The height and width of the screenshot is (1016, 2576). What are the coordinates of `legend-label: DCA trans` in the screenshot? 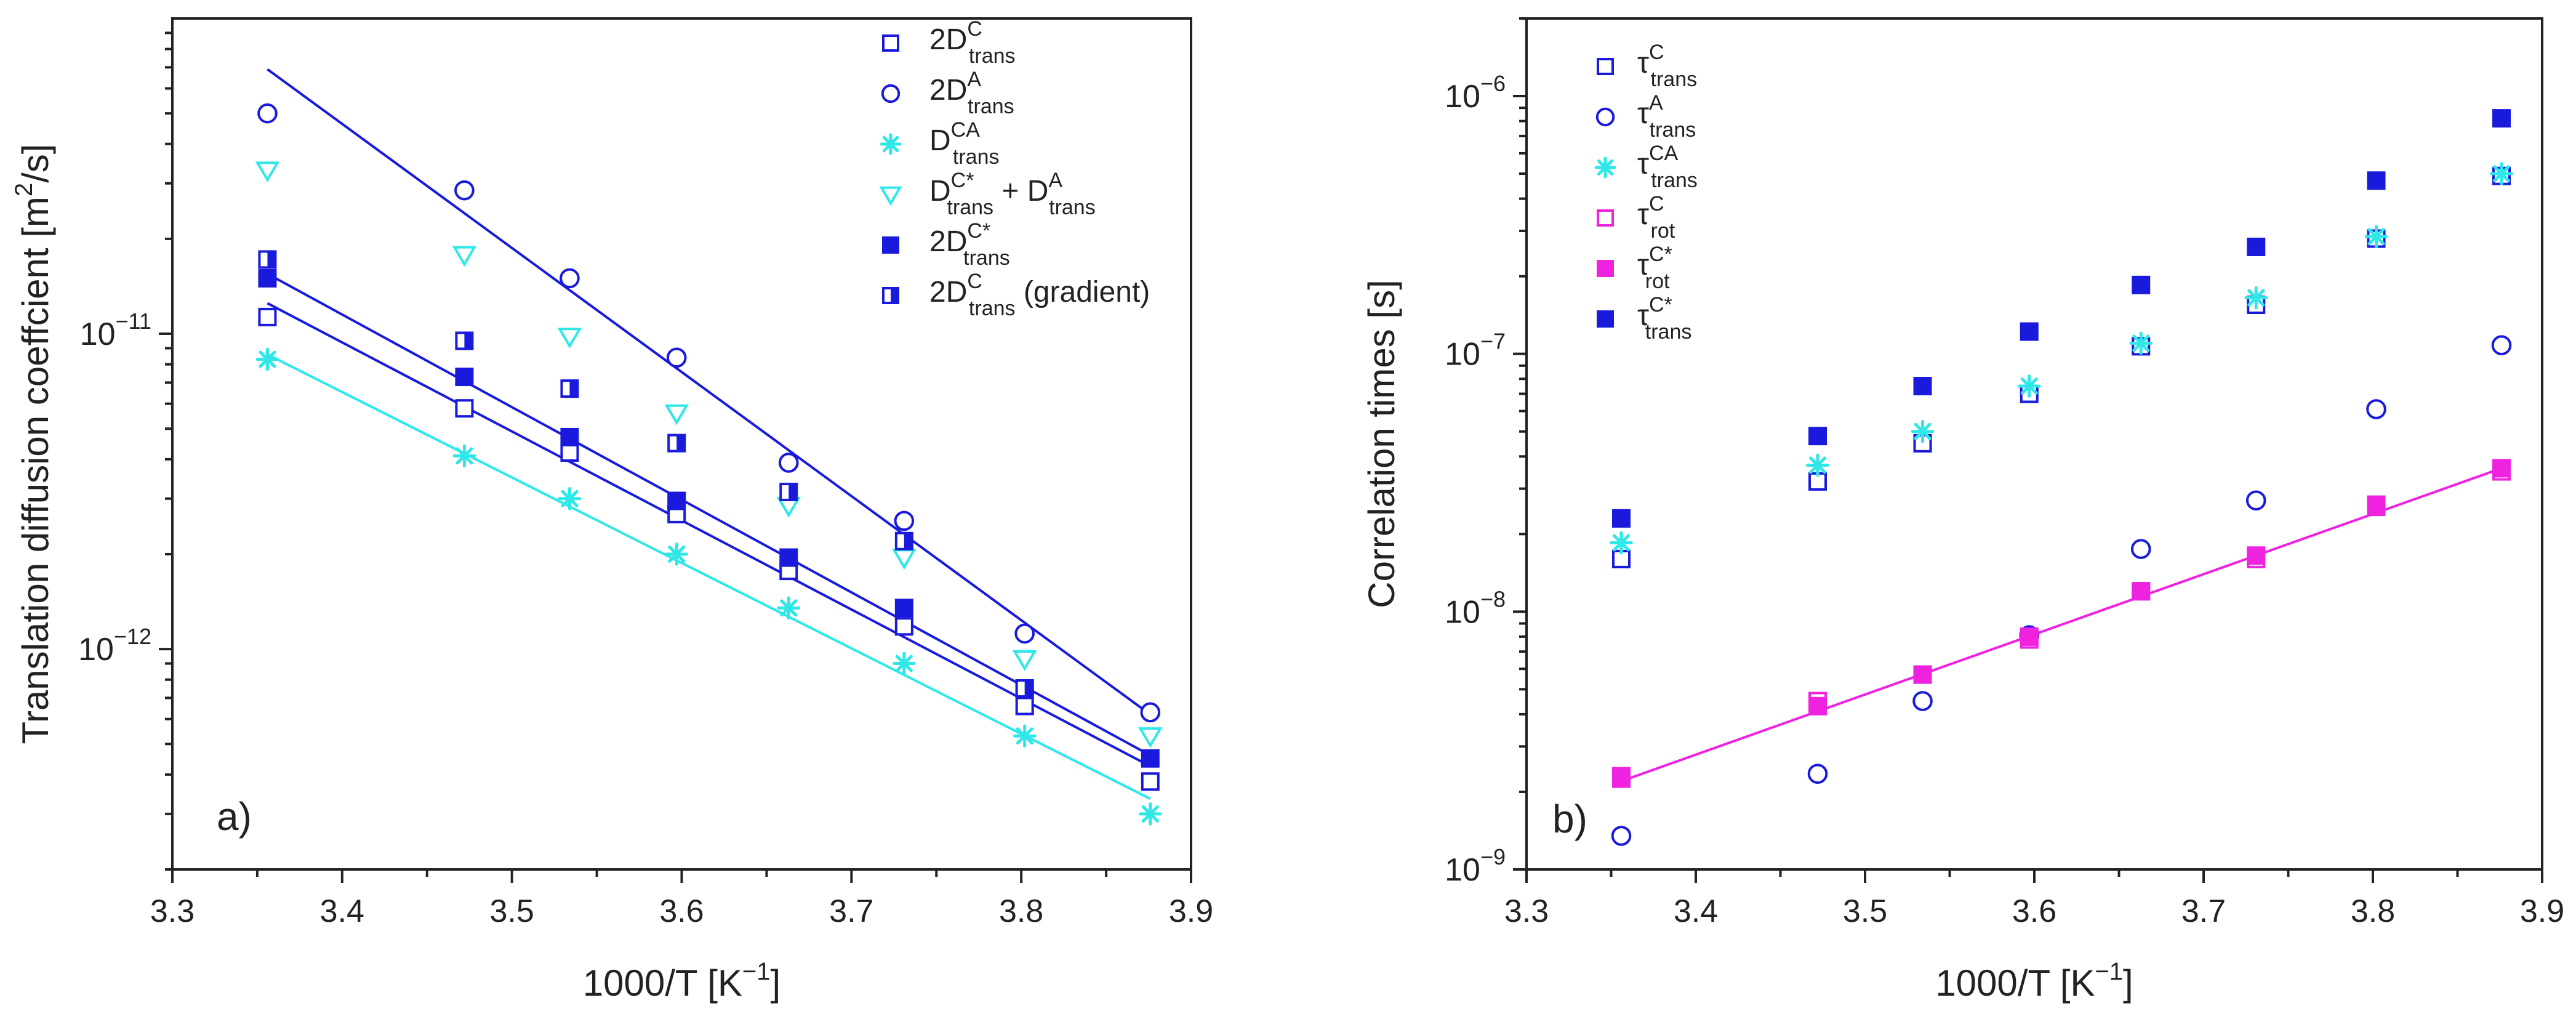 It's located at (964, 143).